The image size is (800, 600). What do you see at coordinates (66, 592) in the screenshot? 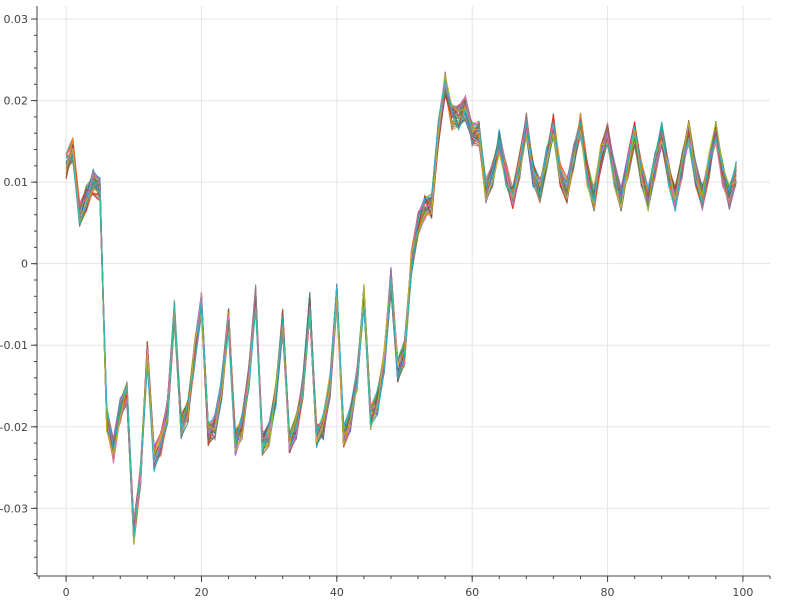
I see `x-tick-label: 0` at bounding box center [66, 592].